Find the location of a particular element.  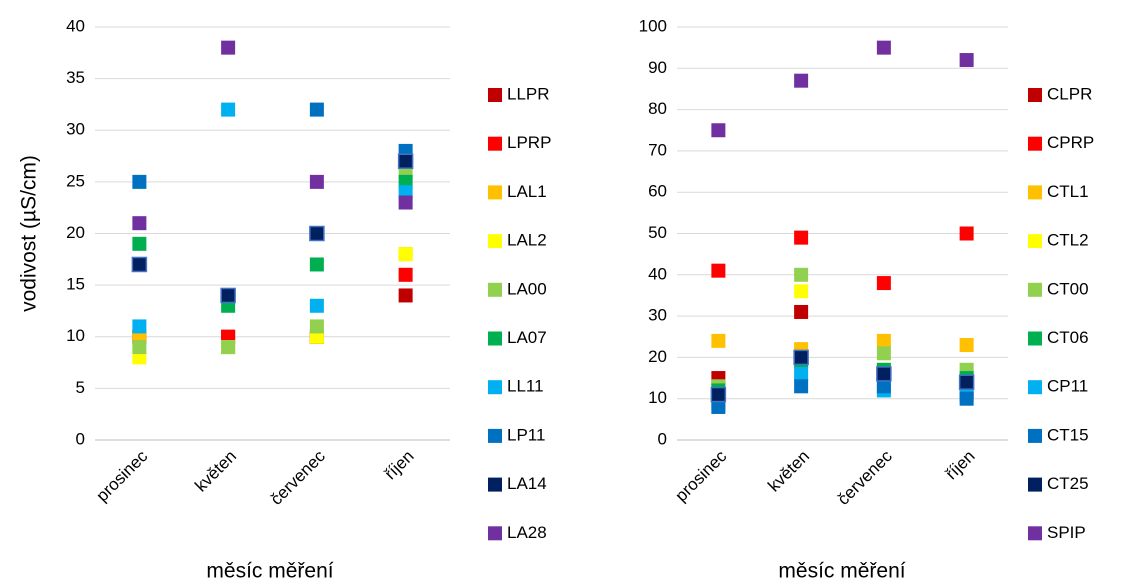

legend-label: CLPR is located at coordinates (1069, 93).